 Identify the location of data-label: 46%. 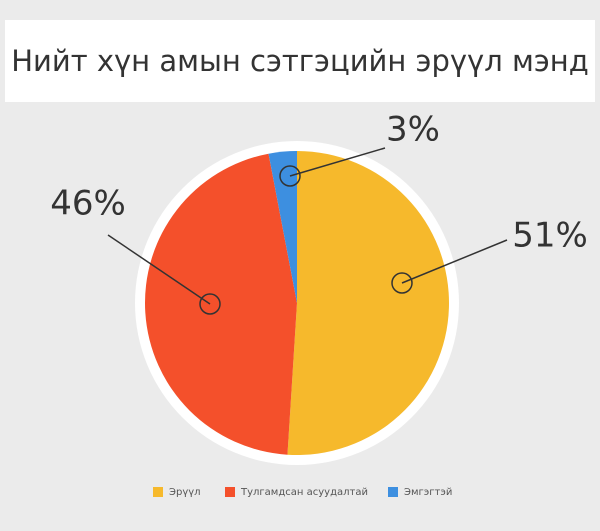
(88, 204).